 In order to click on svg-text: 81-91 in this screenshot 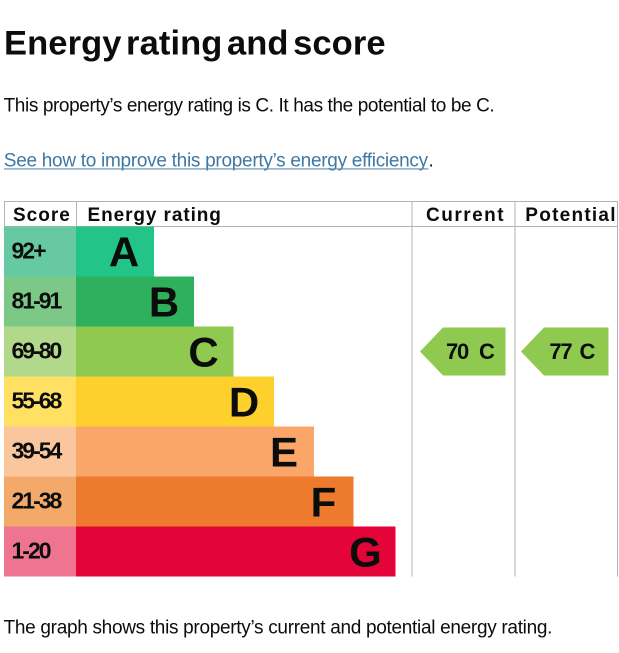, I will do `click(37, 301)`.